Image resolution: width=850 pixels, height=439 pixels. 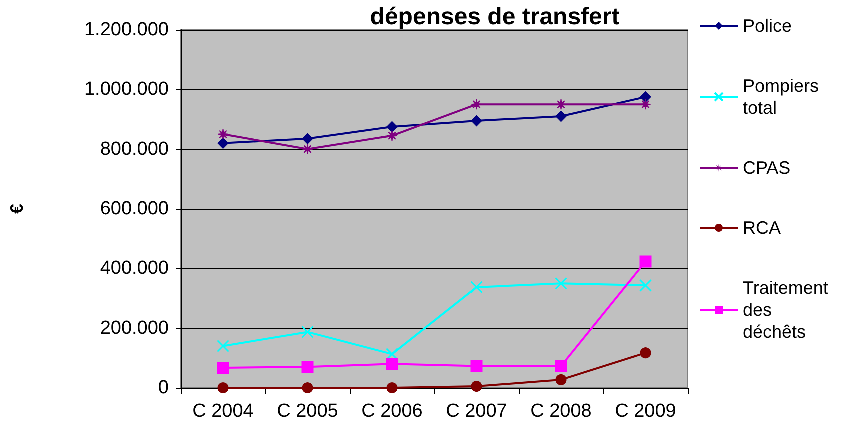 What do you see at coordinates (762, 228) in the screenshot?
I see `legend-label: RCA` at bounding box center [762, 228].